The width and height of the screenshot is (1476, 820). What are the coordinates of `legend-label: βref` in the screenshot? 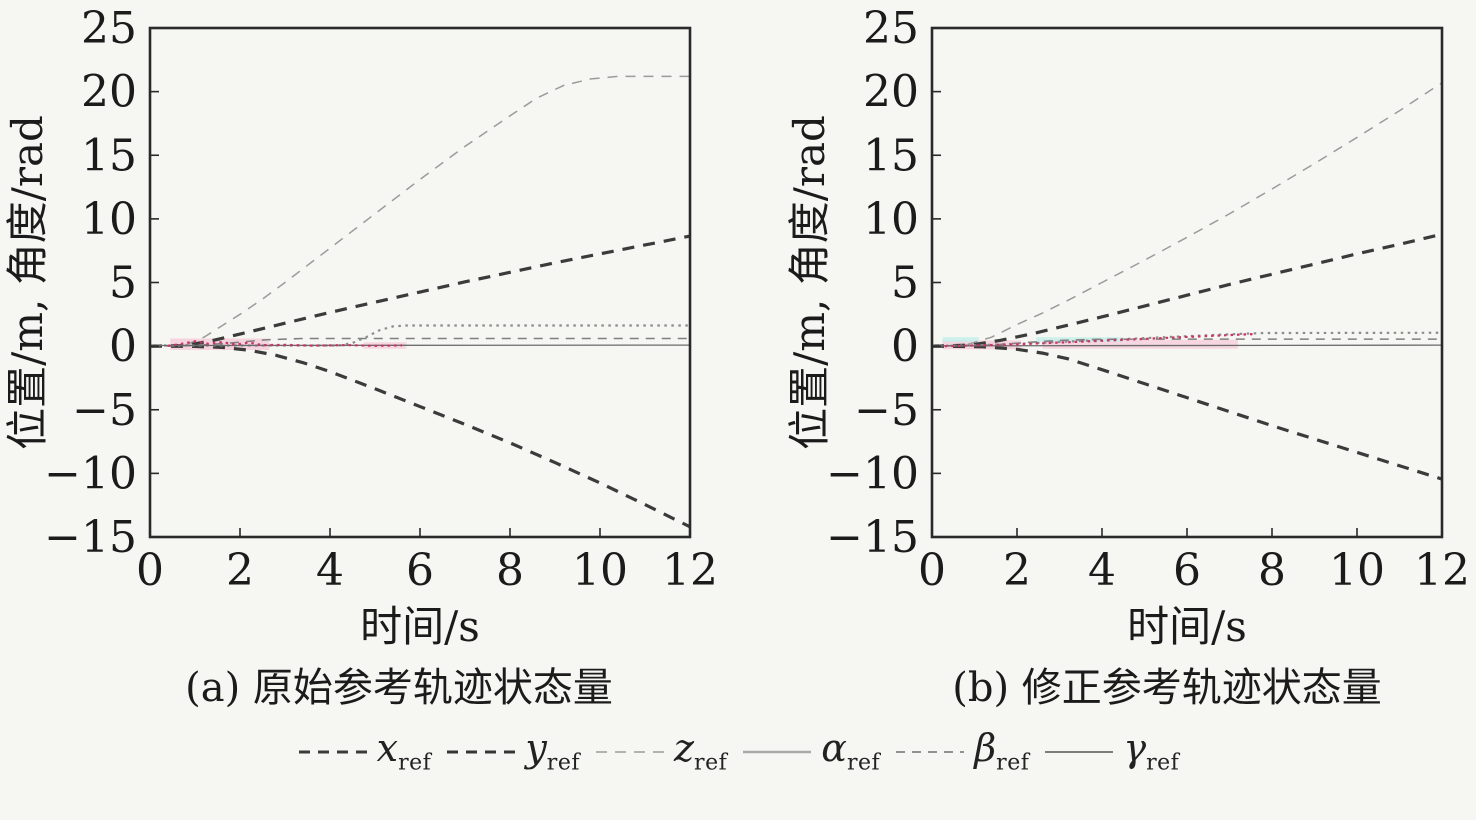 It's located at (1002, 751).